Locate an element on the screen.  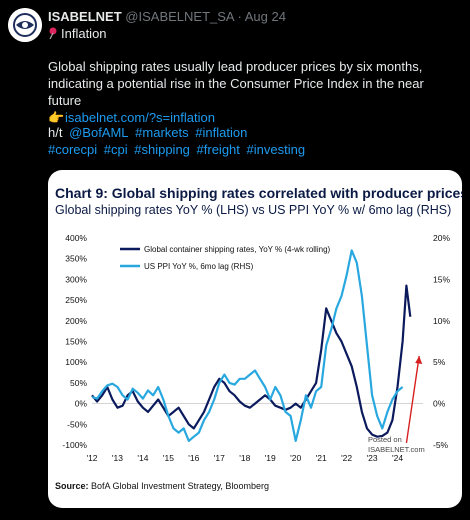
x-tick-label: '19 is located at coordinates (270, 458).